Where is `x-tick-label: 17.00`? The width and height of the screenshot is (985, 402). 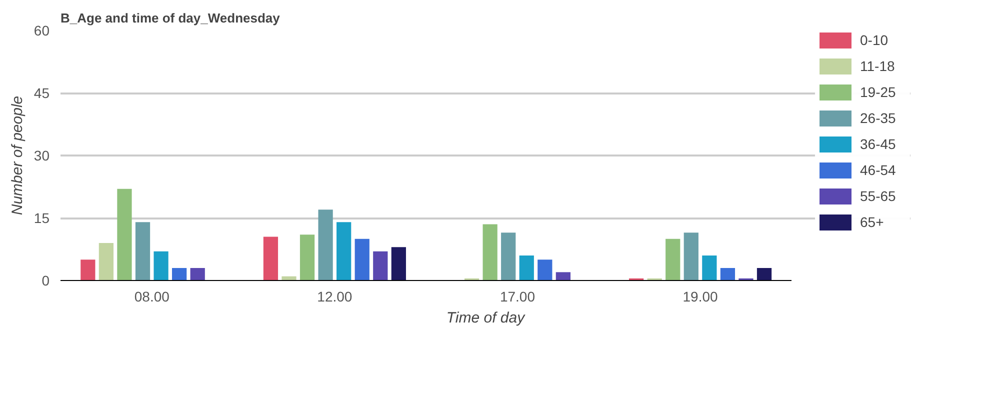 x-tick-label: 17.00 is located at coordinates (518, 296).